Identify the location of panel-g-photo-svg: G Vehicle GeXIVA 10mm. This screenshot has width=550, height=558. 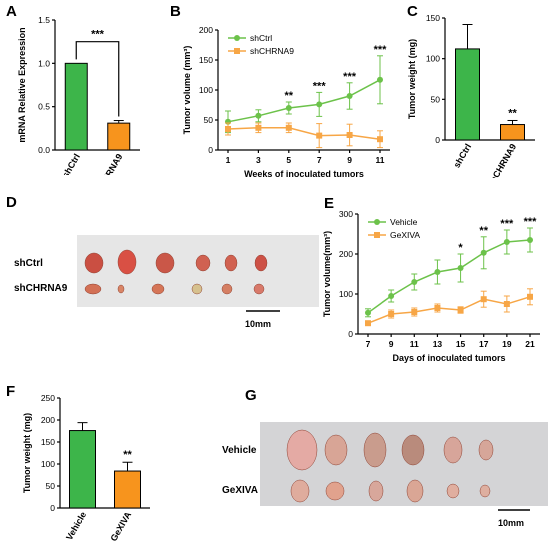
(385, 457).